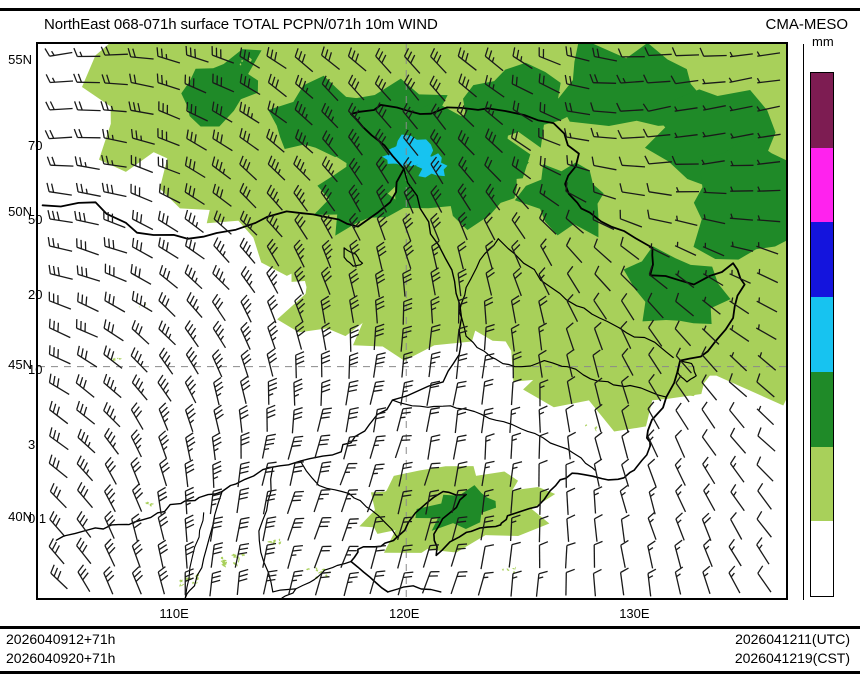 The height and width of the screenshot is (674, 860). Describe the element at coordinates (822, 559) in the screenshot. I see `colorbar-band-0-0.1` at that location.